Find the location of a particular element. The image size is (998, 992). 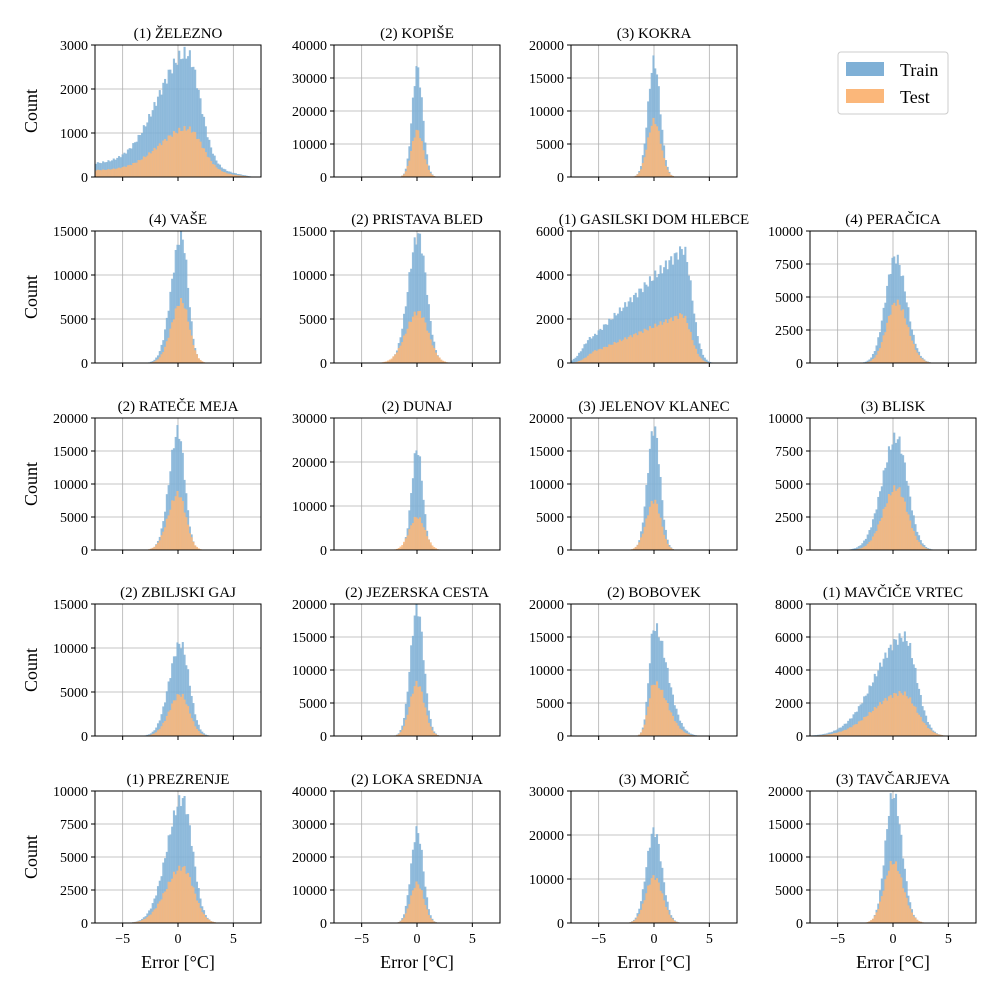

y-tick-label: 20000 is located at coordinates (70, 419).